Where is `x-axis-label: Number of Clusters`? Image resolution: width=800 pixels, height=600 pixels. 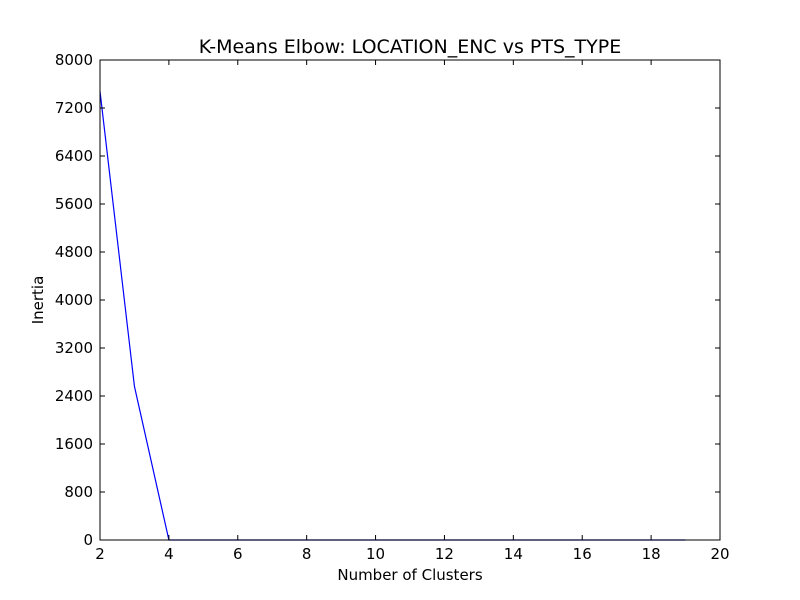
x-axis-label: Number of Clusters is located at coordinates (409, 575).